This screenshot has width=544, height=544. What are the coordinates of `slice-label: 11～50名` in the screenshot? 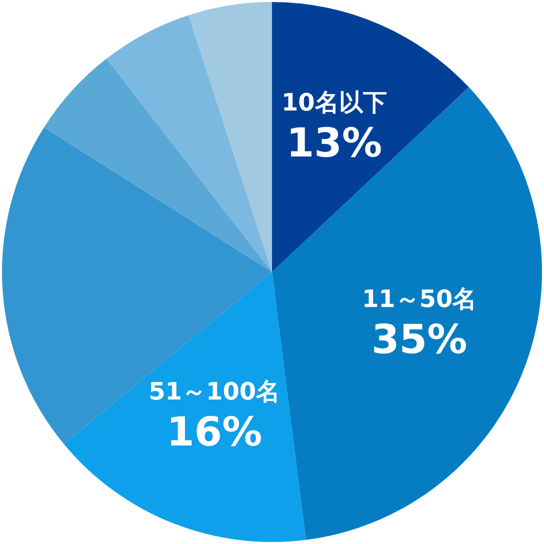 It's located at (419, 299).